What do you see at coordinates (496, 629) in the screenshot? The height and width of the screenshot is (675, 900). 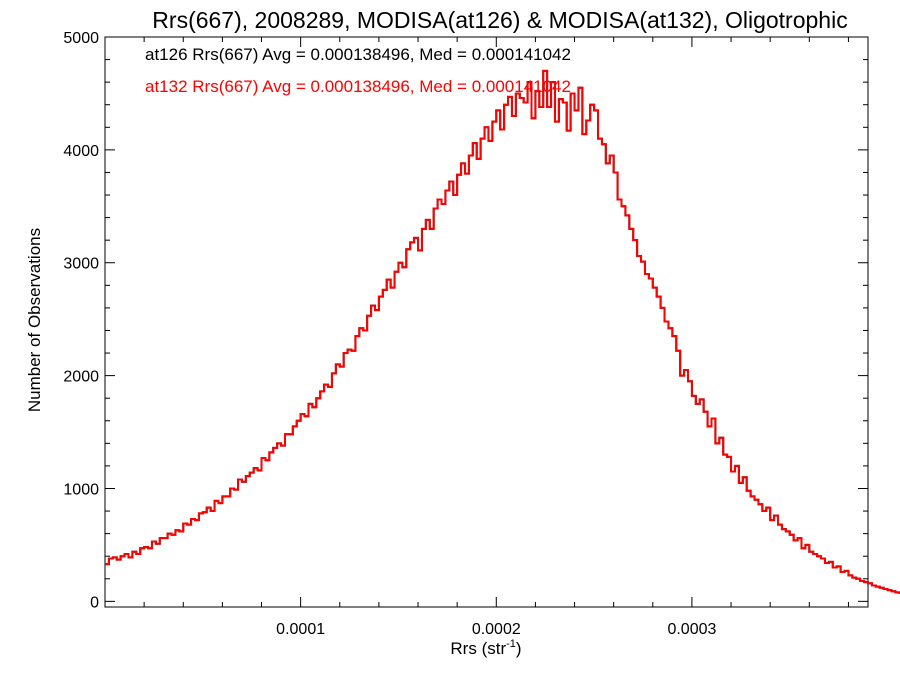 I see `x-tick-label: 0.0002` at bounding box center [496, 629].